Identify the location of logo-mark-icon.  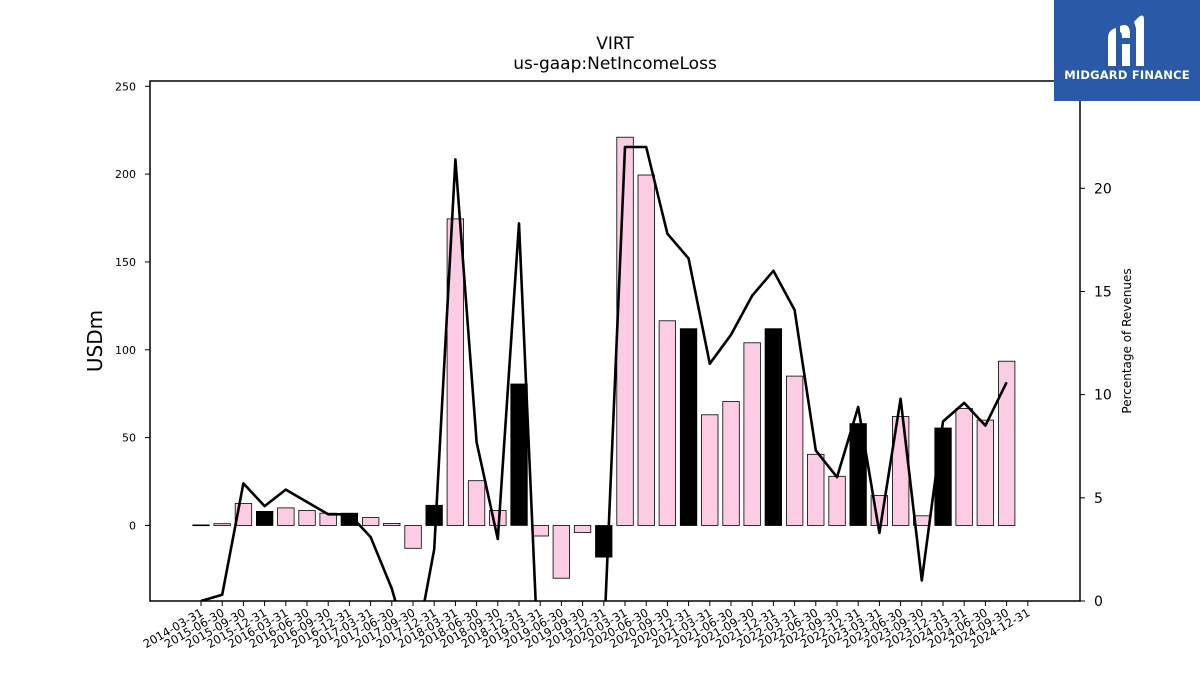
(1126, 41).